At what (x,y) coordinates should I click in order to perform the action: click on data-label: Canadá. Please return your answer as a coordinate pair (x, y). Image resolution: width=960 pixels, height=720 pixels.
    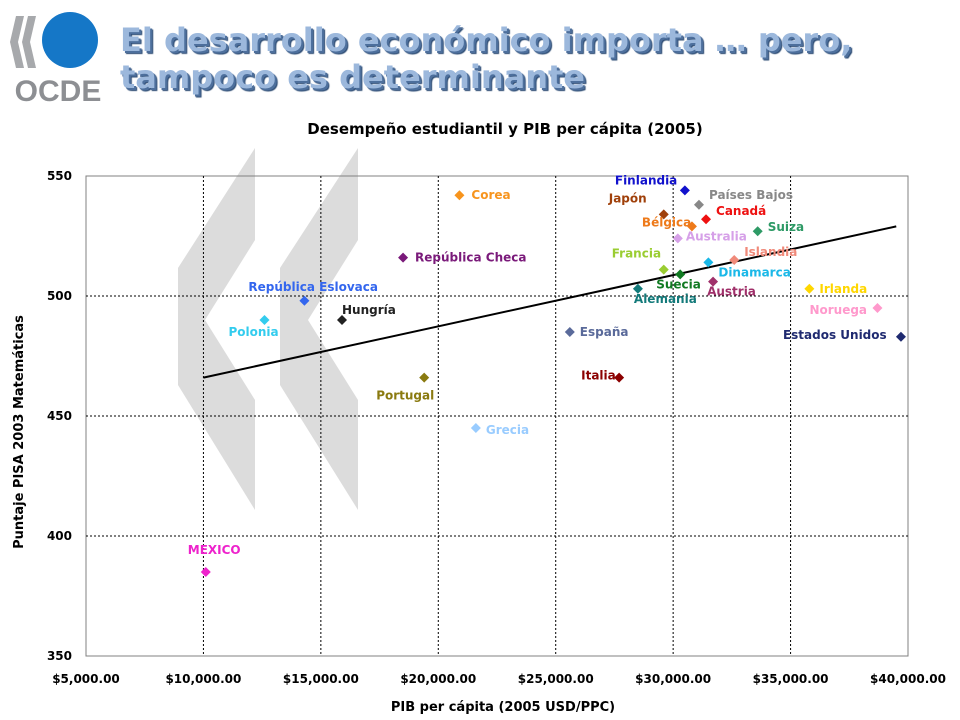
    Looking at the image, I should click on (741, 211).